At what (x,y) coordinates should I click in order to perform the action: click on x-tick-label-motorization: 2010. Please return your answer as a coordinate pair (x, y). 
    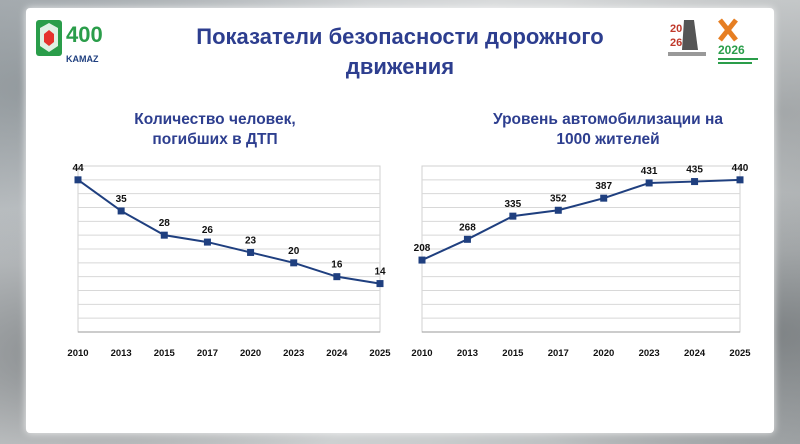
    Looking at the image, I should click on (421, 353).